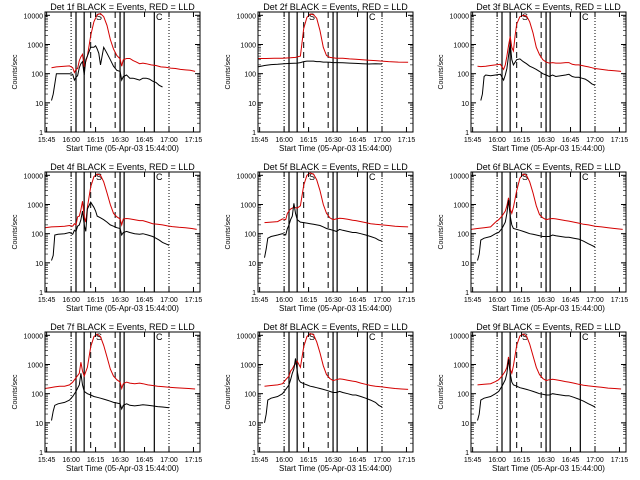 This screenshot has height=480, width=640. Describe the element at coordinates (335, 167) in the screenshot. I see `panel-title: Det 5f BLACK = Events, RED = LLD` at that location.